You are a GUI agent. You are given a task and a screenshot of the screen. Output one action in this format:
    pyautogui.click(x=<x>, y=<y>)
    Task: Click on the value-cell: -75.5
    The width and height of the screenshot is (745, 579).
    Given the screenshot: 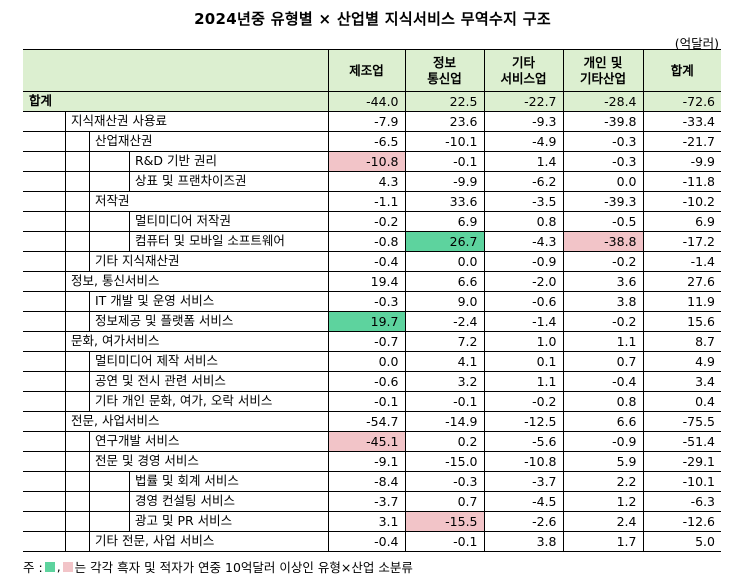 What is the action you would take?
    pyautogui.click(x=681, y=421)
    